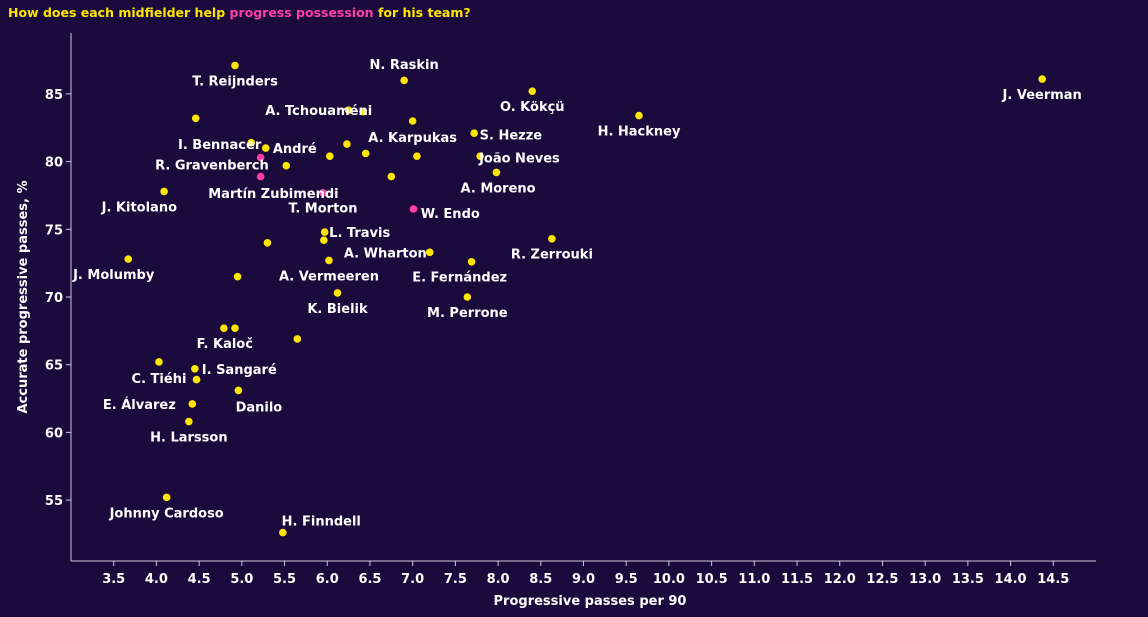 This screenshot has width=1148, height=617. Describe the element at coordinates (318, 111) in the screenshot. I see `point-label: A. Tchouaméni` at that location.